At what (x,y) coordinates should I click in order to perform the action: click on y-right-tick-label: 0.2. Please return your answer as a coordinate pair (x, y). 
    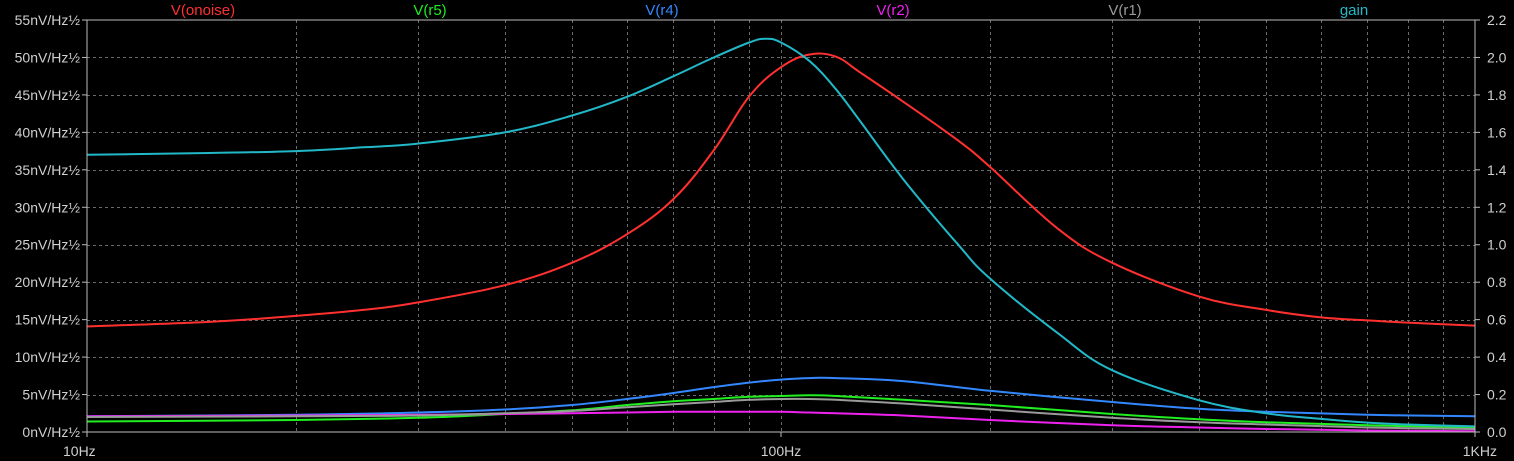
    Looking at the image, I should click on (1497, 395).